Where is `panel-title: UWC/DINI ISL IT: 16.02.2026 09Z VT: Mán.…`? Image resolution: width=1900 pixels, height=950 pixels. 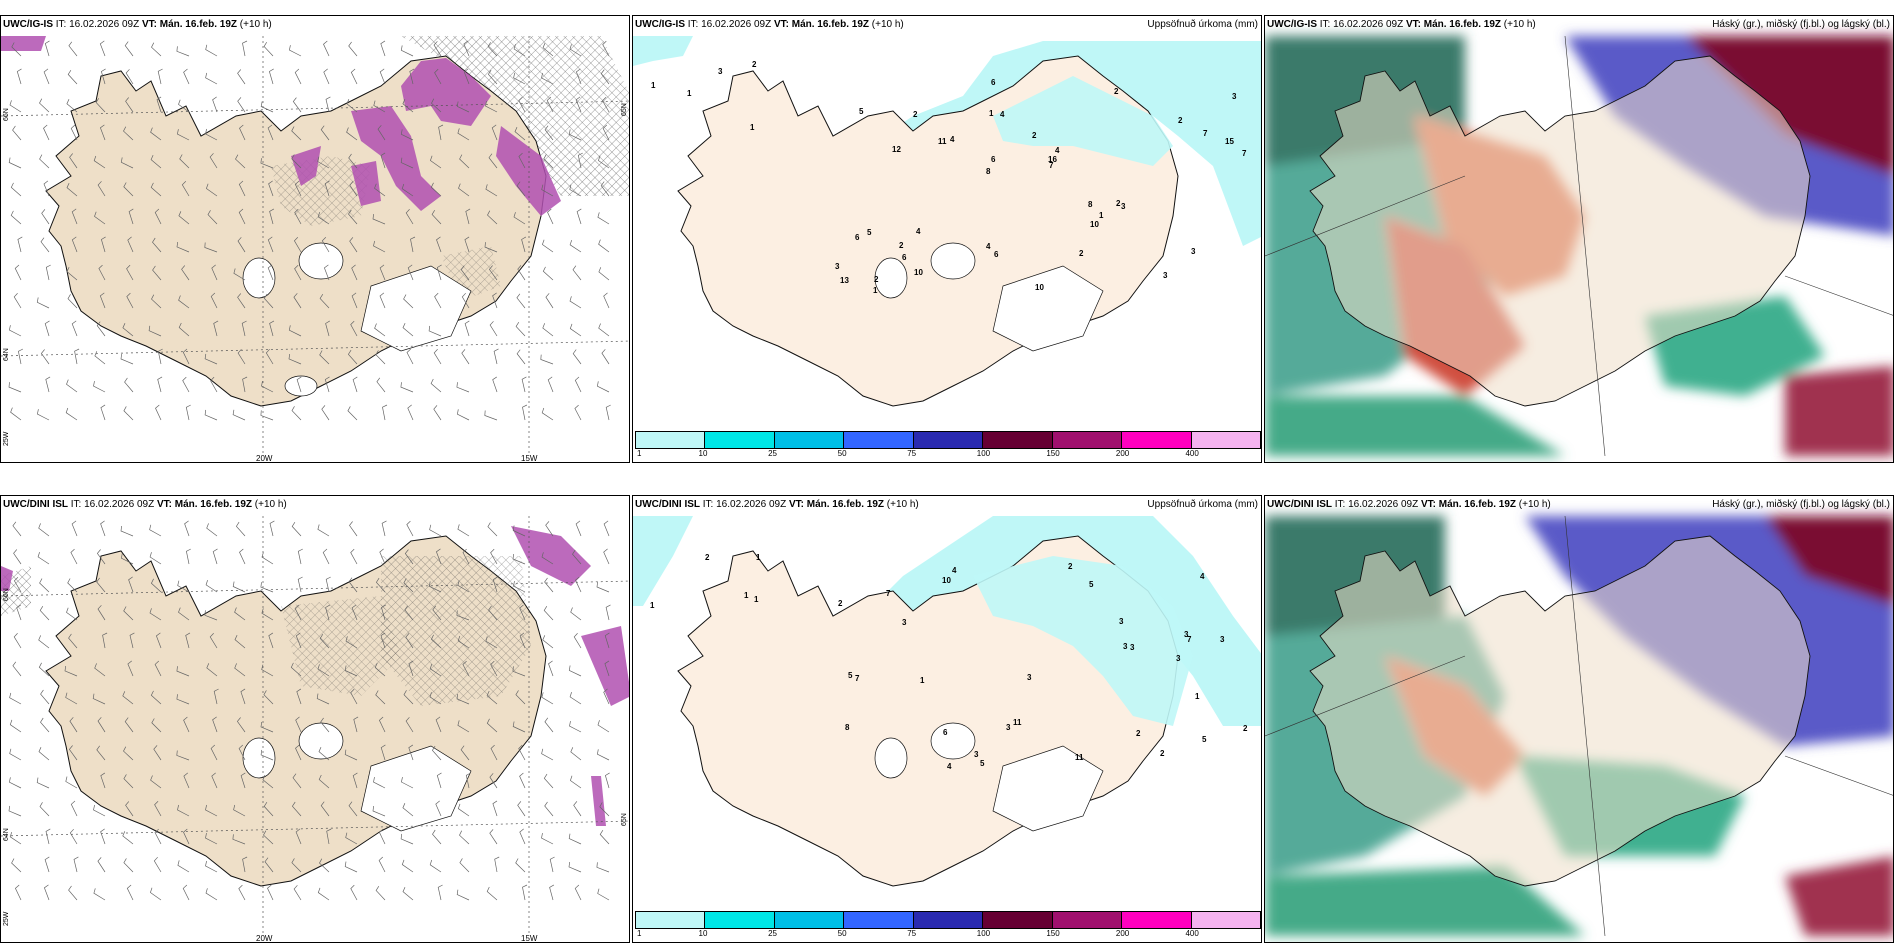 panel-title: UWC/DINI ISL IT: 16.02.2026 09Z VT: Mán.… is located at coordinates (1409, 504).